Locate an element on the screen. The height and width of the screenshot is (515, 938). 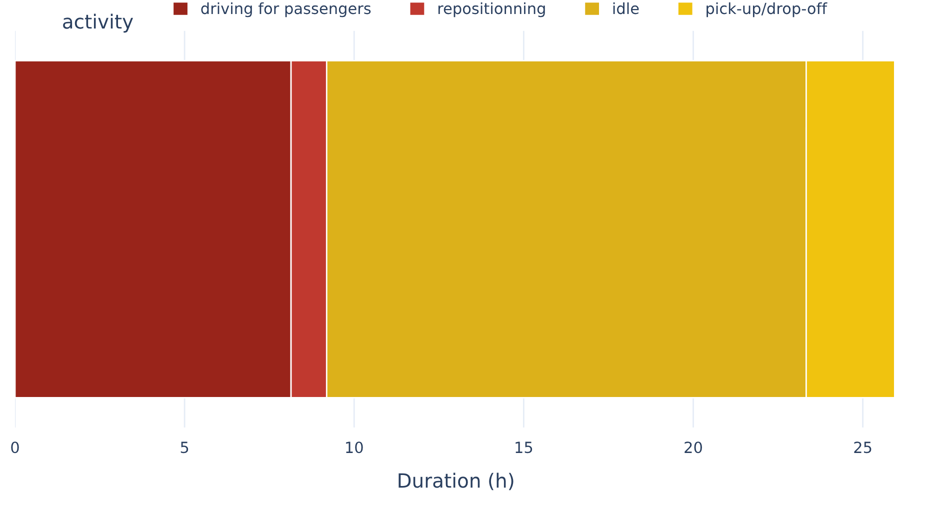
legend-label: repositionning is located at coordinates (491, 10).